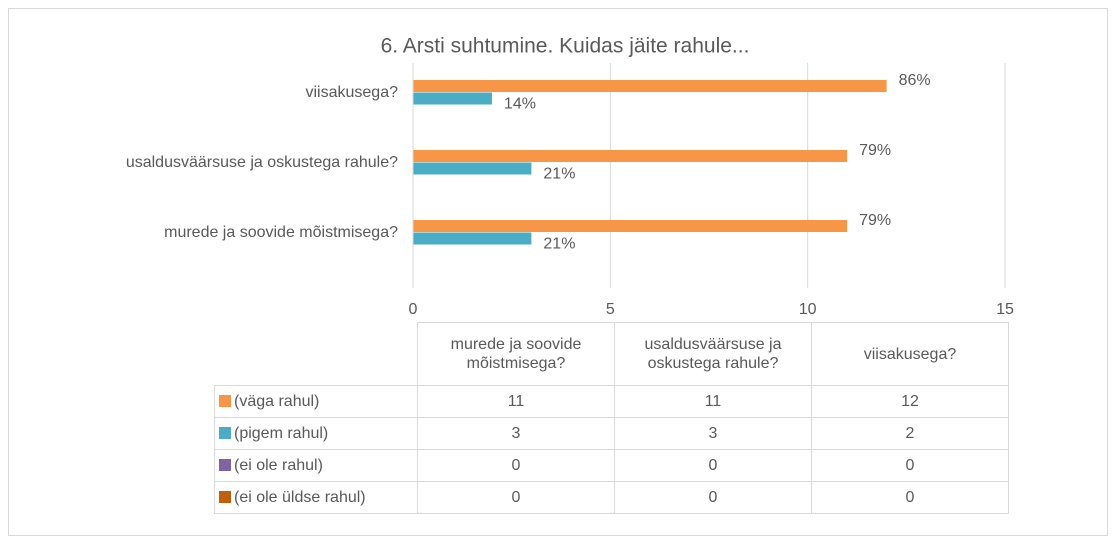 The width and height of the screenshot is (1116, 536). What do you see at coordinates (413, 309) in the screenshot?
I see `x-tick-label: 0` at bounding box center [413, 309].